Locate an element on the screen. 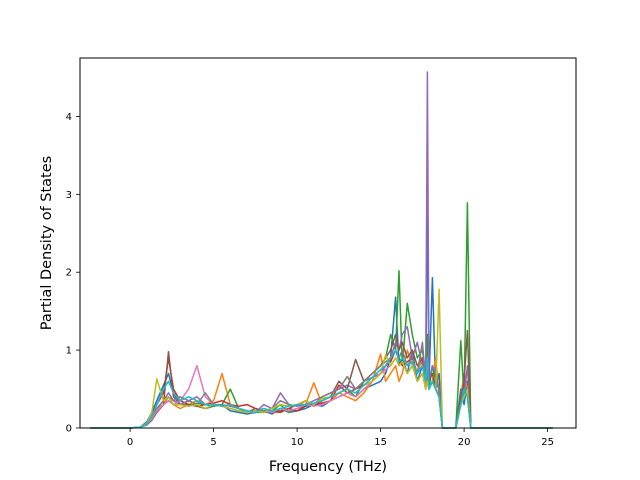 This screenshot has width=640, height=480. x-tick-label: 0 is located at coordinates (130, 442).